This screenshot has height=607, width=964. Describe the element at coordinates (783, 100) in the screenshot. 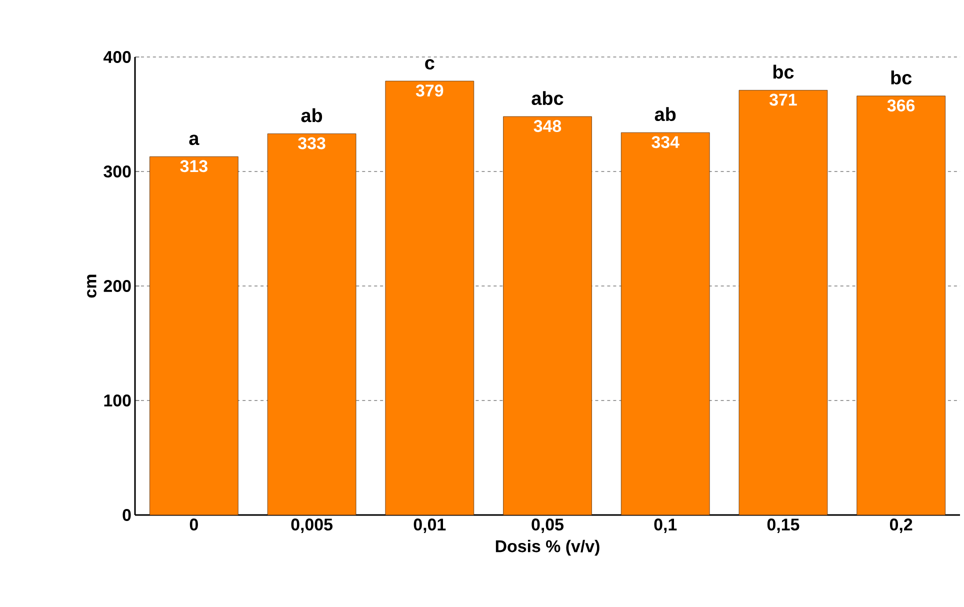

I see `data-label: 371` at that location.